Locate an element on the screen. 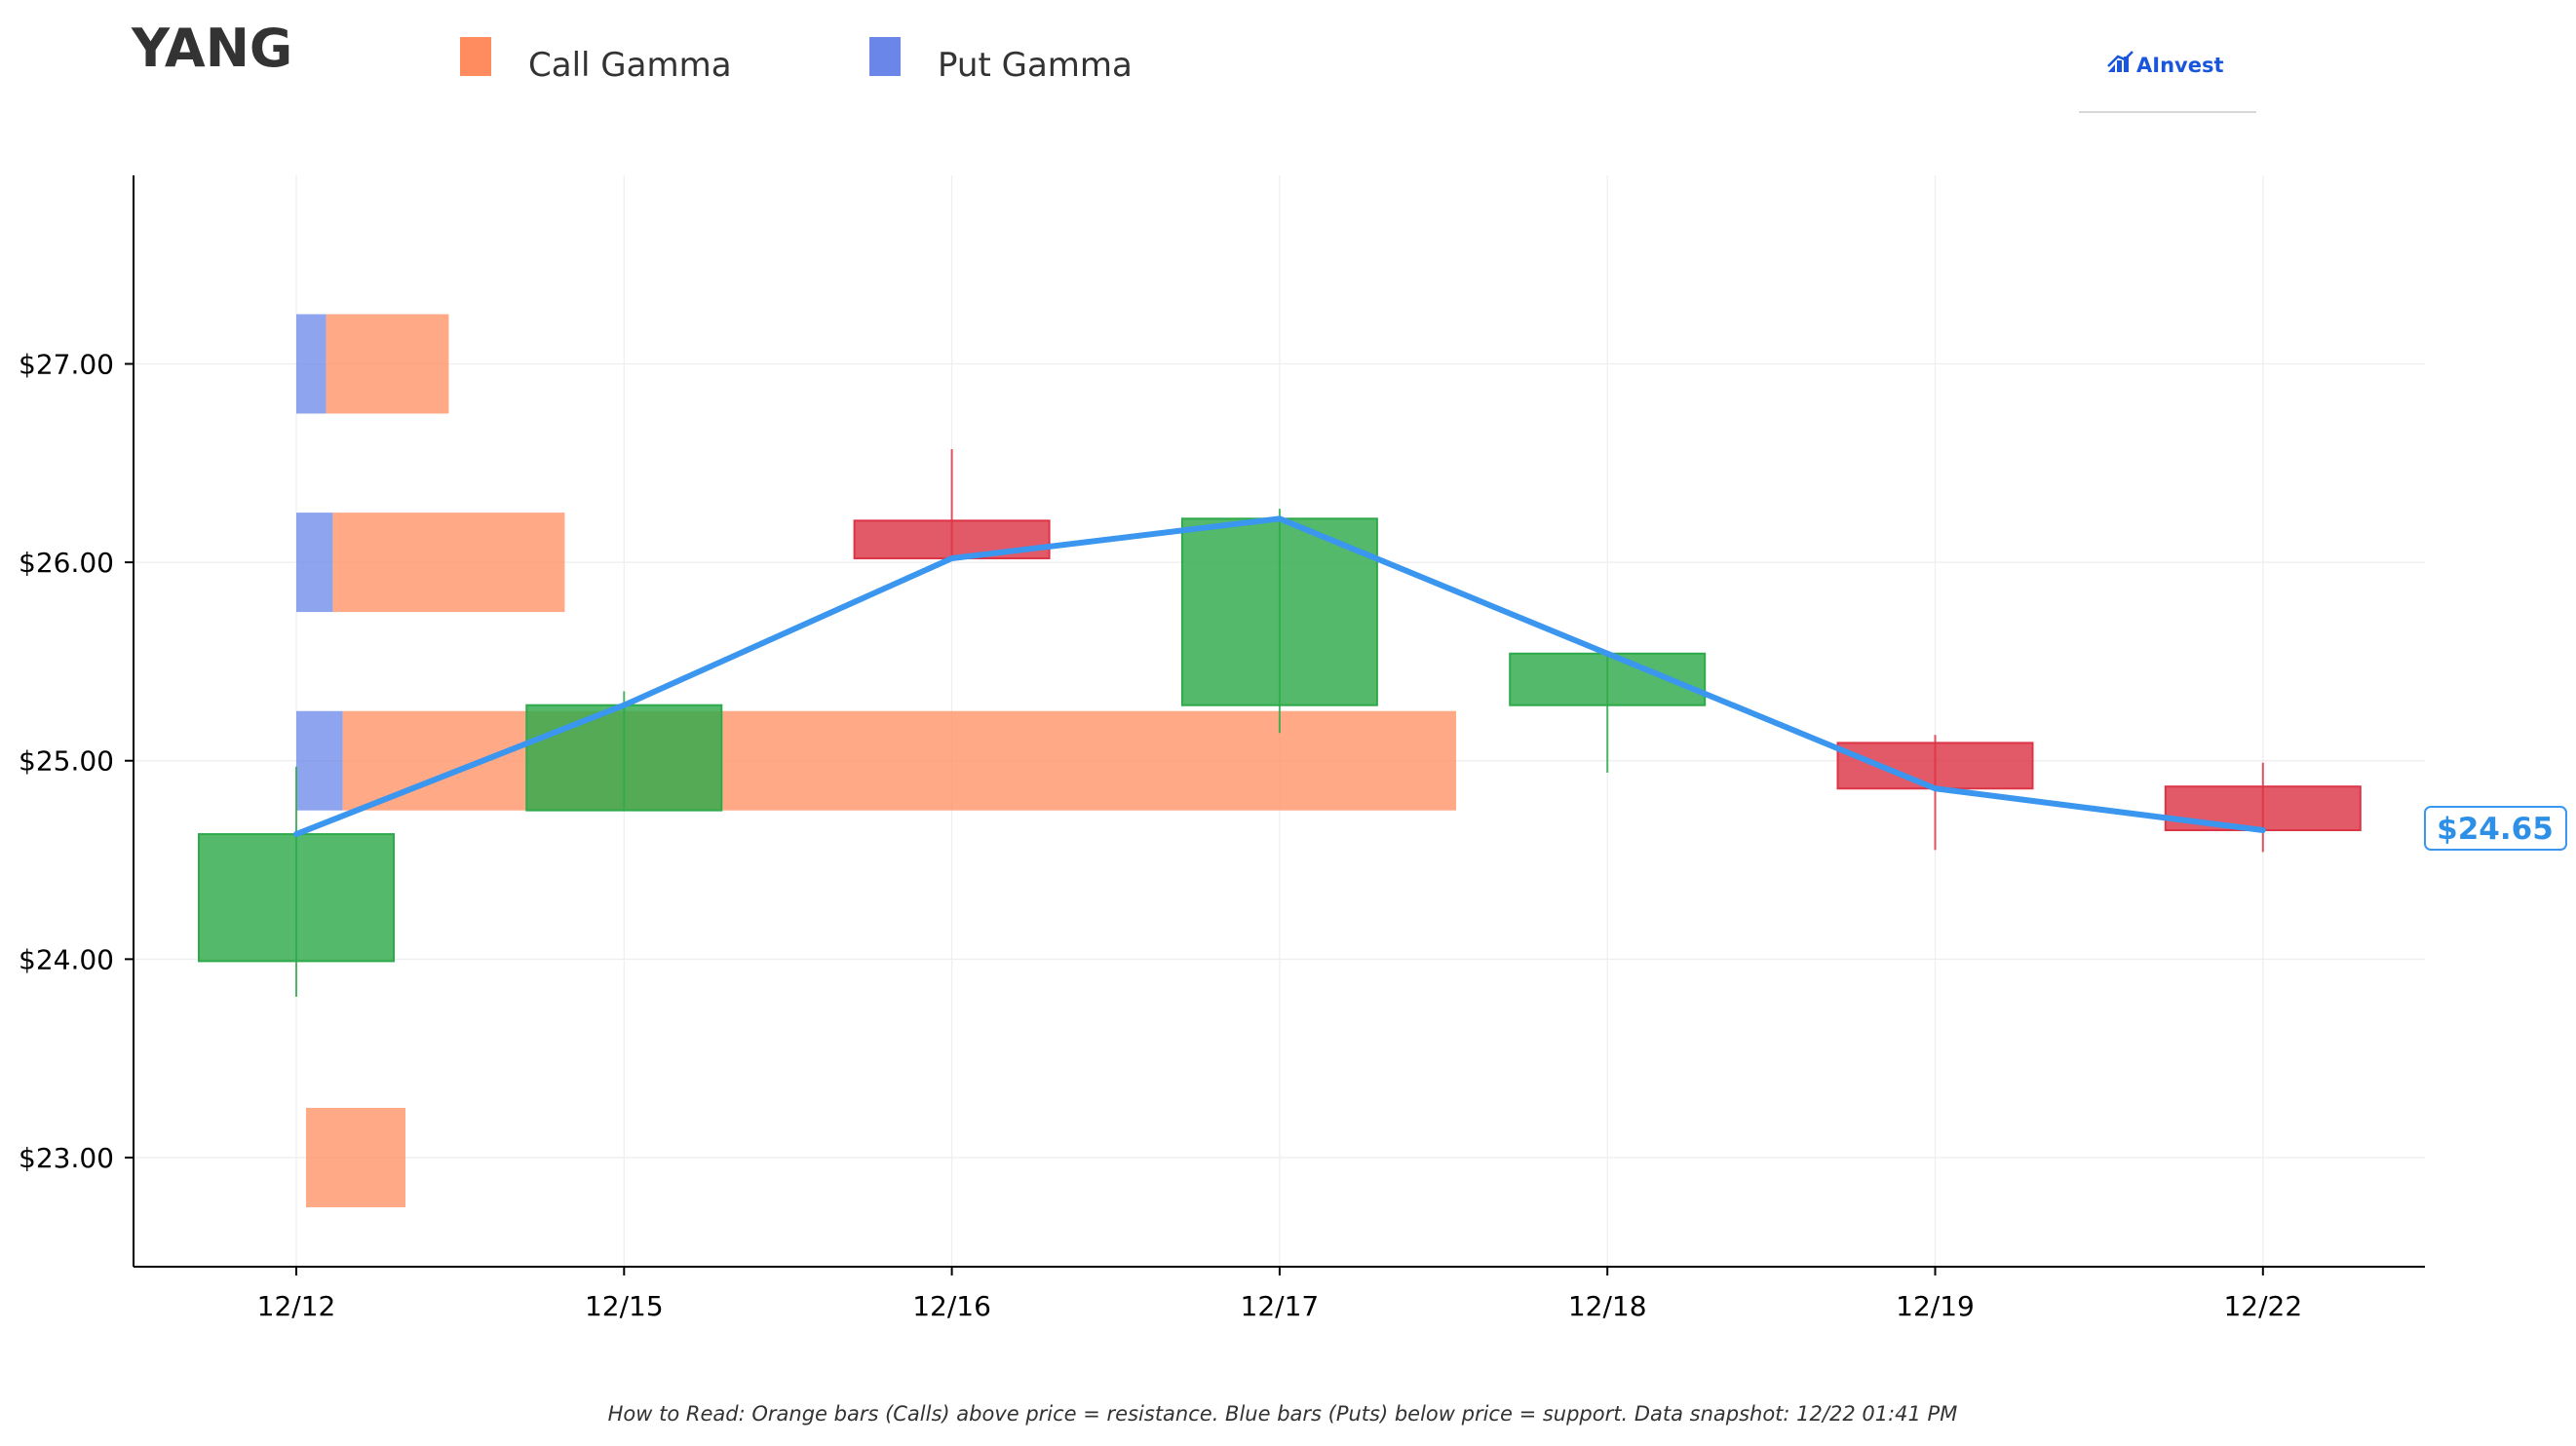 The width and height of the screenshot is (2576, 1446). y-tick-label: $26.00 is located at coordinates (66, 563).